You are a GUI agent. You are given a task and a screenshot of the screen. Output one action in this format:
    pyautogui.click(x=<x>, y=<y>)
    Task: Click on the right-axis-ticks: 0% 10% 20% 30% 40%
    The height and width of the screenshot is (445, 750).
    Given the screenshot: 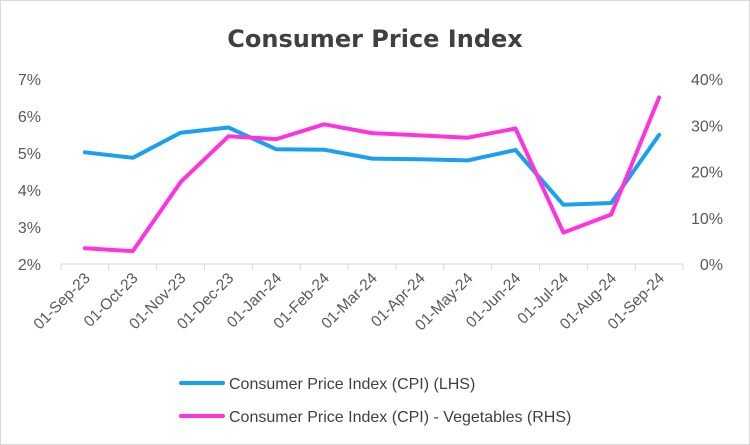 What is the action you would take?
    pyautogui.click(x=707, y=173)
    